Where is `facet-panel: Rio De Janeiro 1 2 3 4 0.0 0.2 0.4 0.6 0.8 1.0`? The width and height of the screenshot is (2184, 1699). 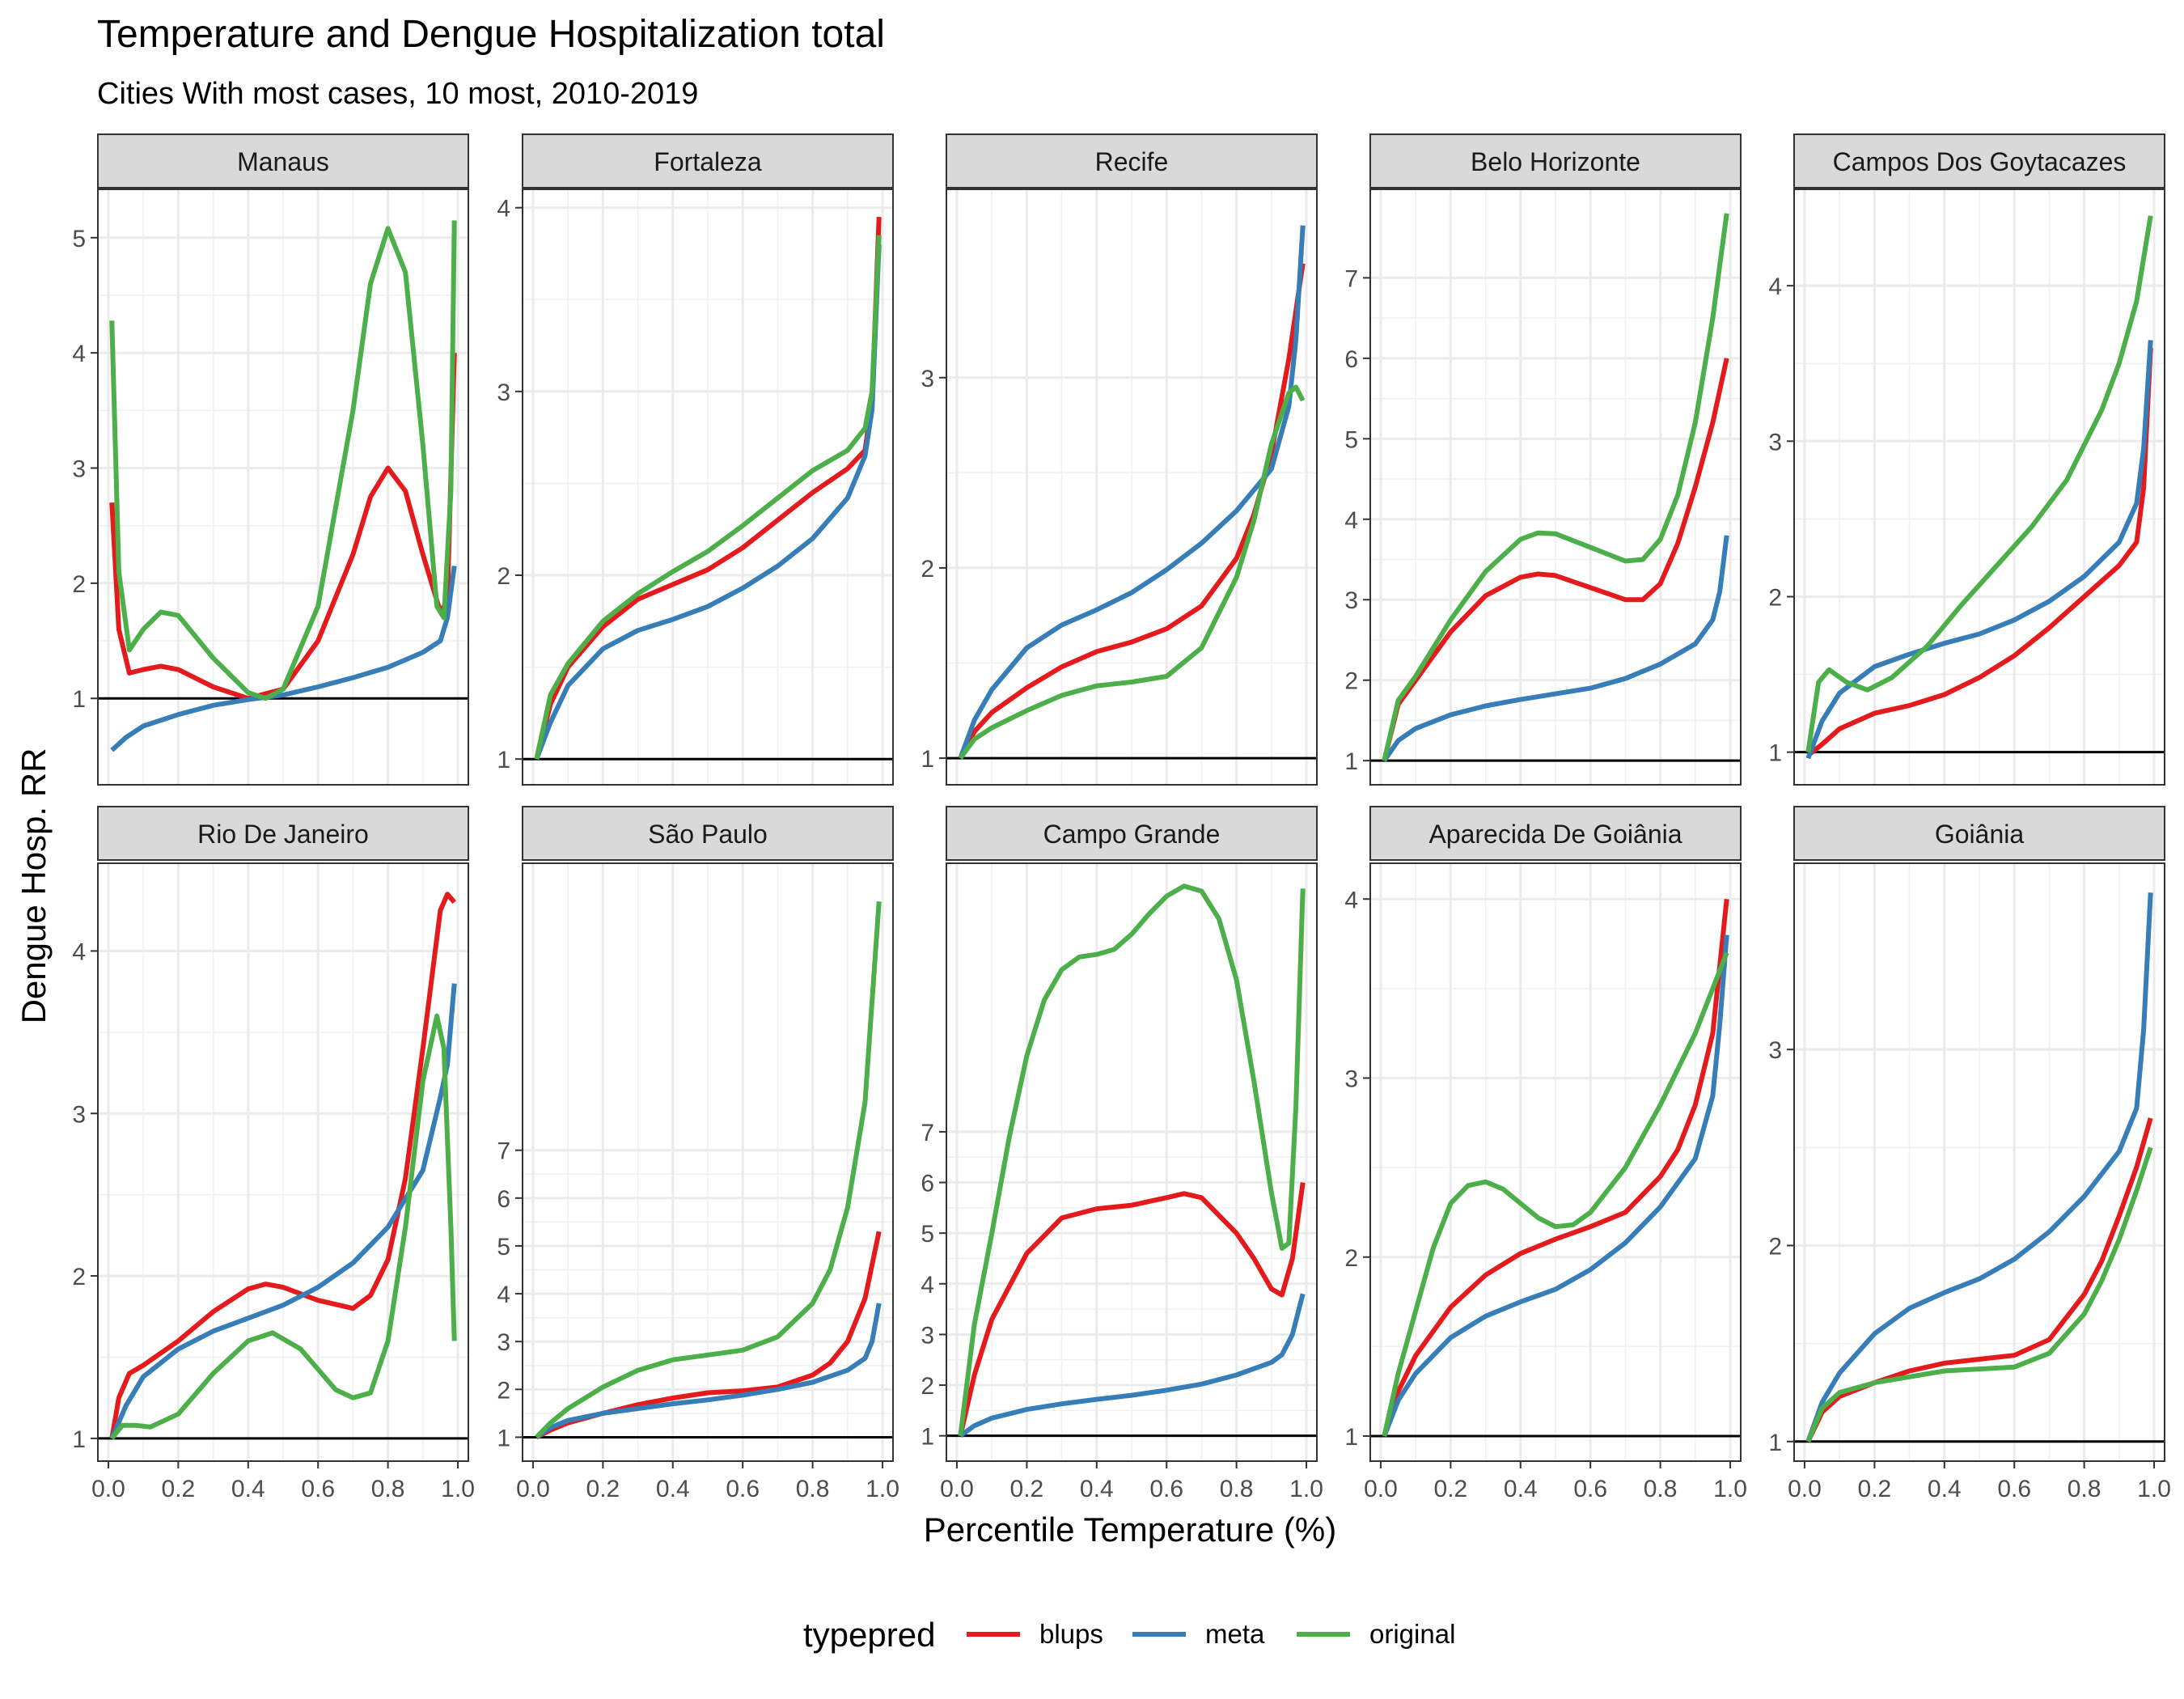 facet-panel: Rio De Janeiro 1 2 3 4 0.0 0.2 0.4 0.6 0.8 1.0 is located at coordinates (273, 1154).